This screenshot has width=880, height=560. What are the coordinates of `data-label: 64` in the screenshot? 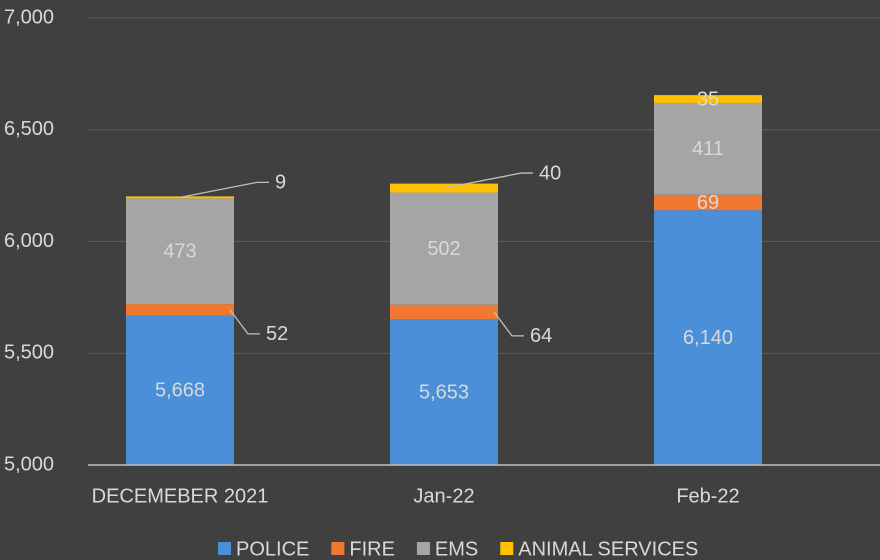 It's located at (541, 336).